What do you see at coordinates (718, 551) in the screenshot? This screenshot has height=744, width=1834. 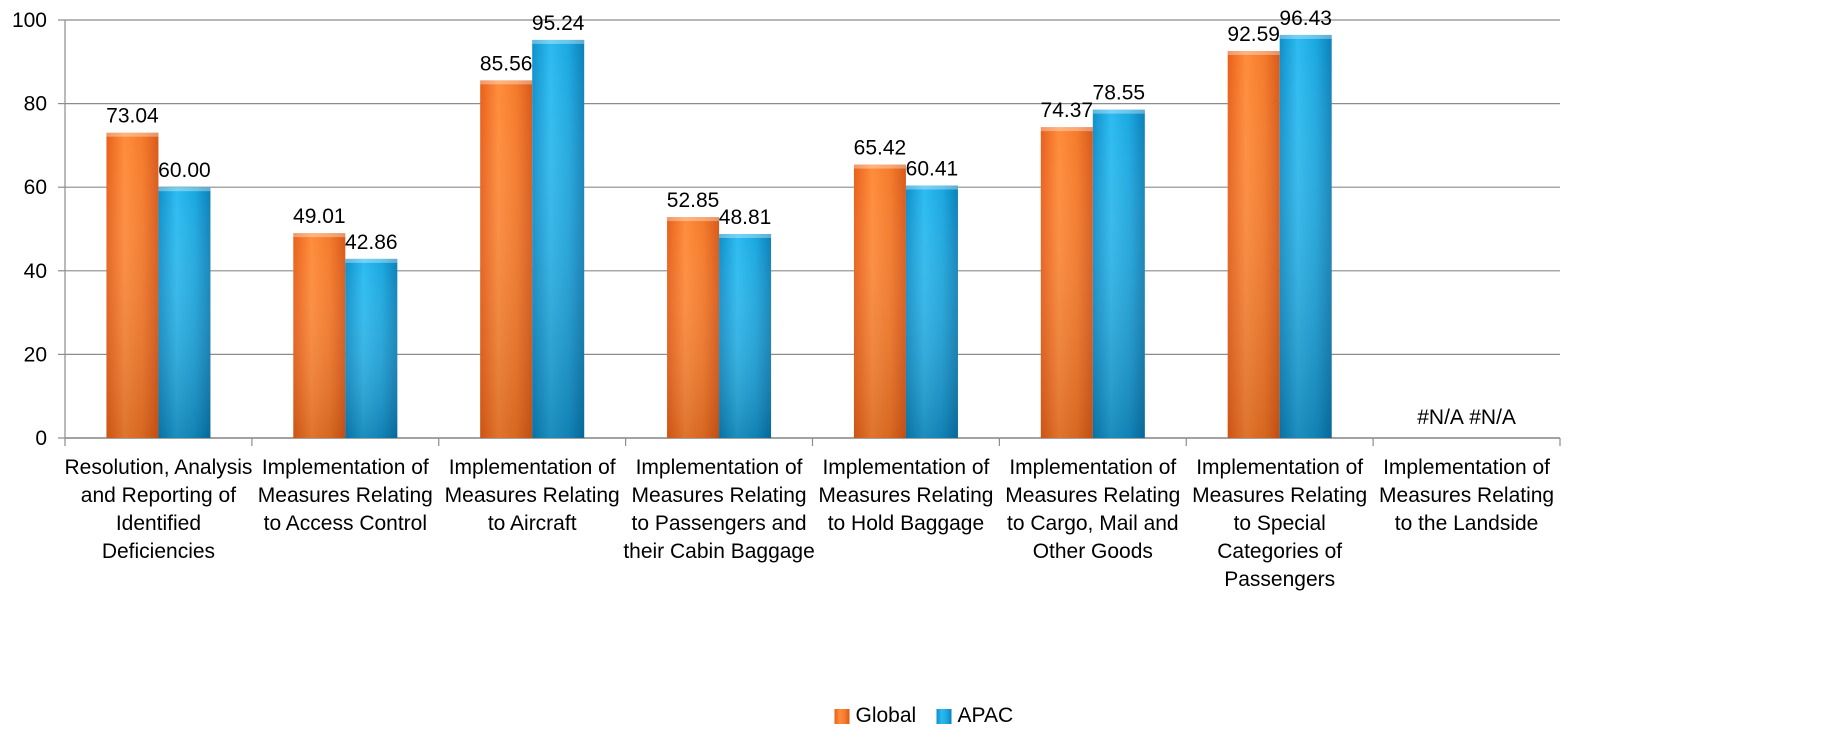 I see `category-label-line: their Cabin Baggage` at bounding box center [718, 551].